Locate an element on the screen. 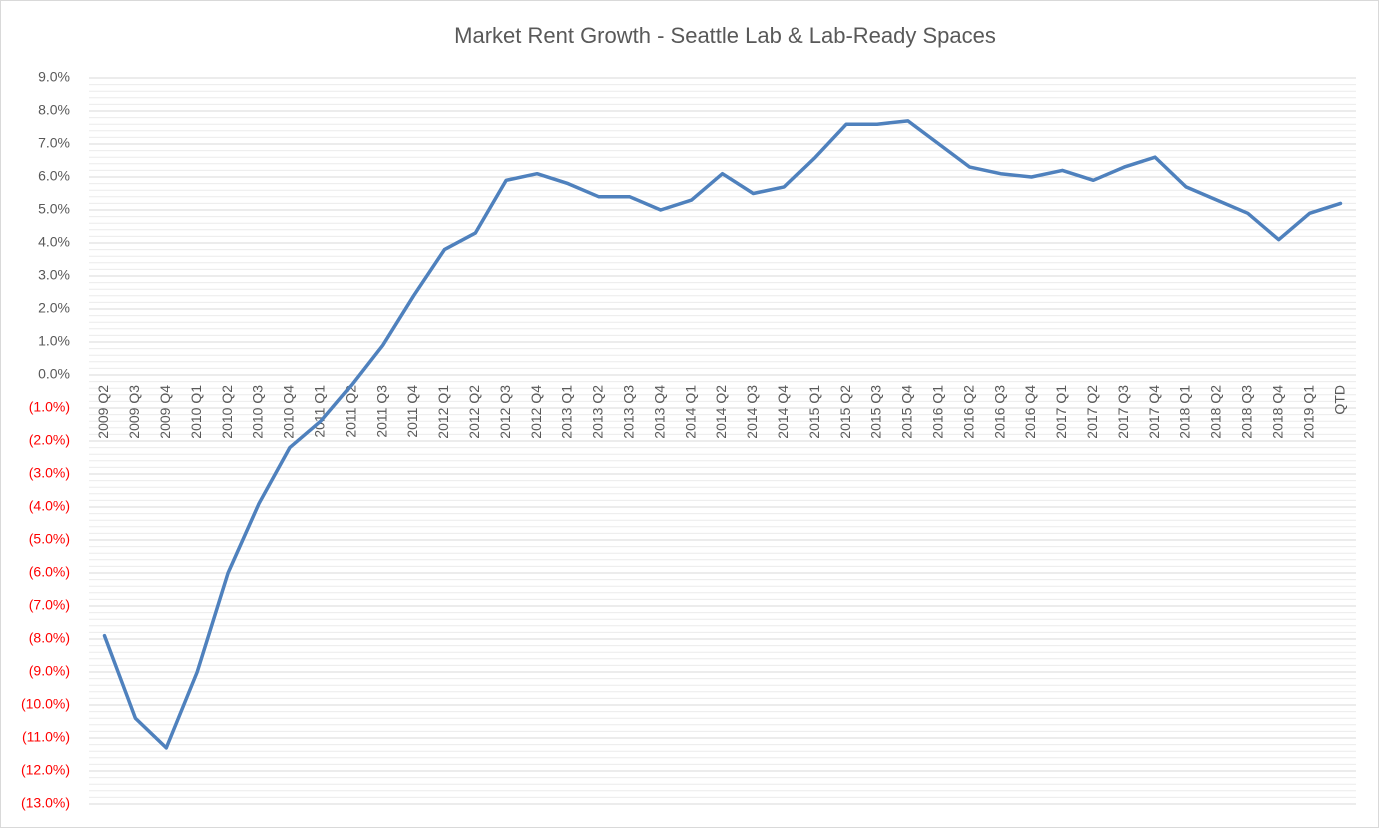 This screenshot has width=1380, height=829. x-tick-label: 2009 Q2 is located at coordinates (103, 412).